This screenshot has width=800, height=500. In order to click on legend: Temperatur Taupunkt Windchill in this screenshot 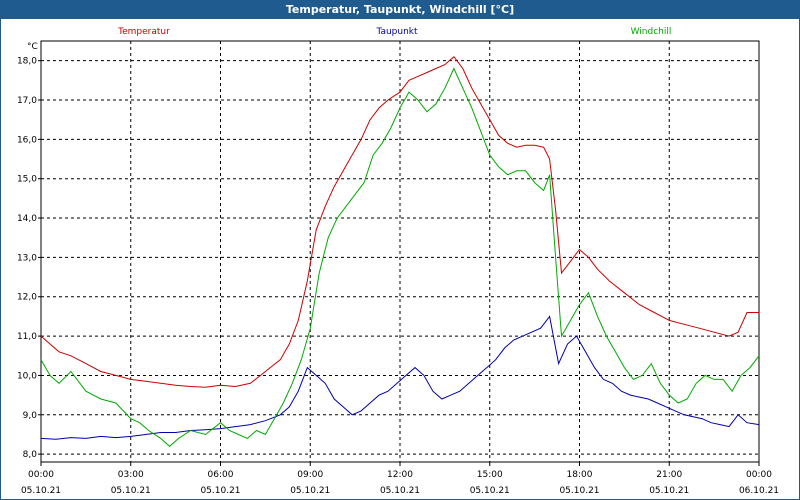, I will do `click(394, 32)`.